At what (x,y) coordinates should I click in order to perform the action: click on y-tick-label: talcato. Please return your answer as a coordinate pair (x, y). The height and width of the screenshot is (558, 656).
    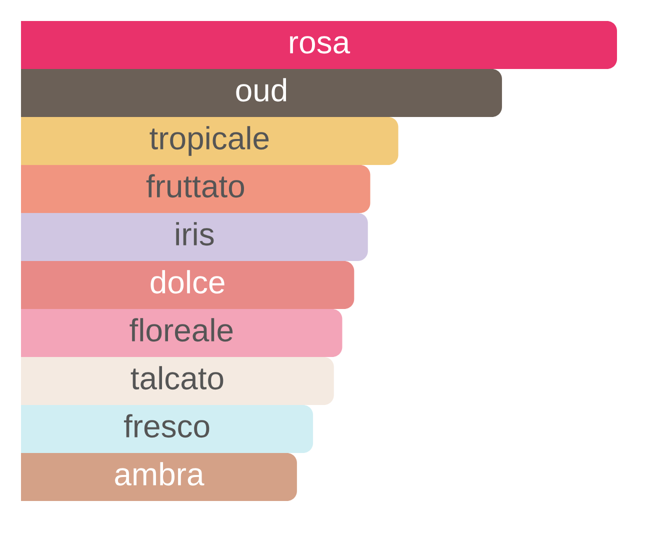
    Looking at the image, I should click on (177, 378).